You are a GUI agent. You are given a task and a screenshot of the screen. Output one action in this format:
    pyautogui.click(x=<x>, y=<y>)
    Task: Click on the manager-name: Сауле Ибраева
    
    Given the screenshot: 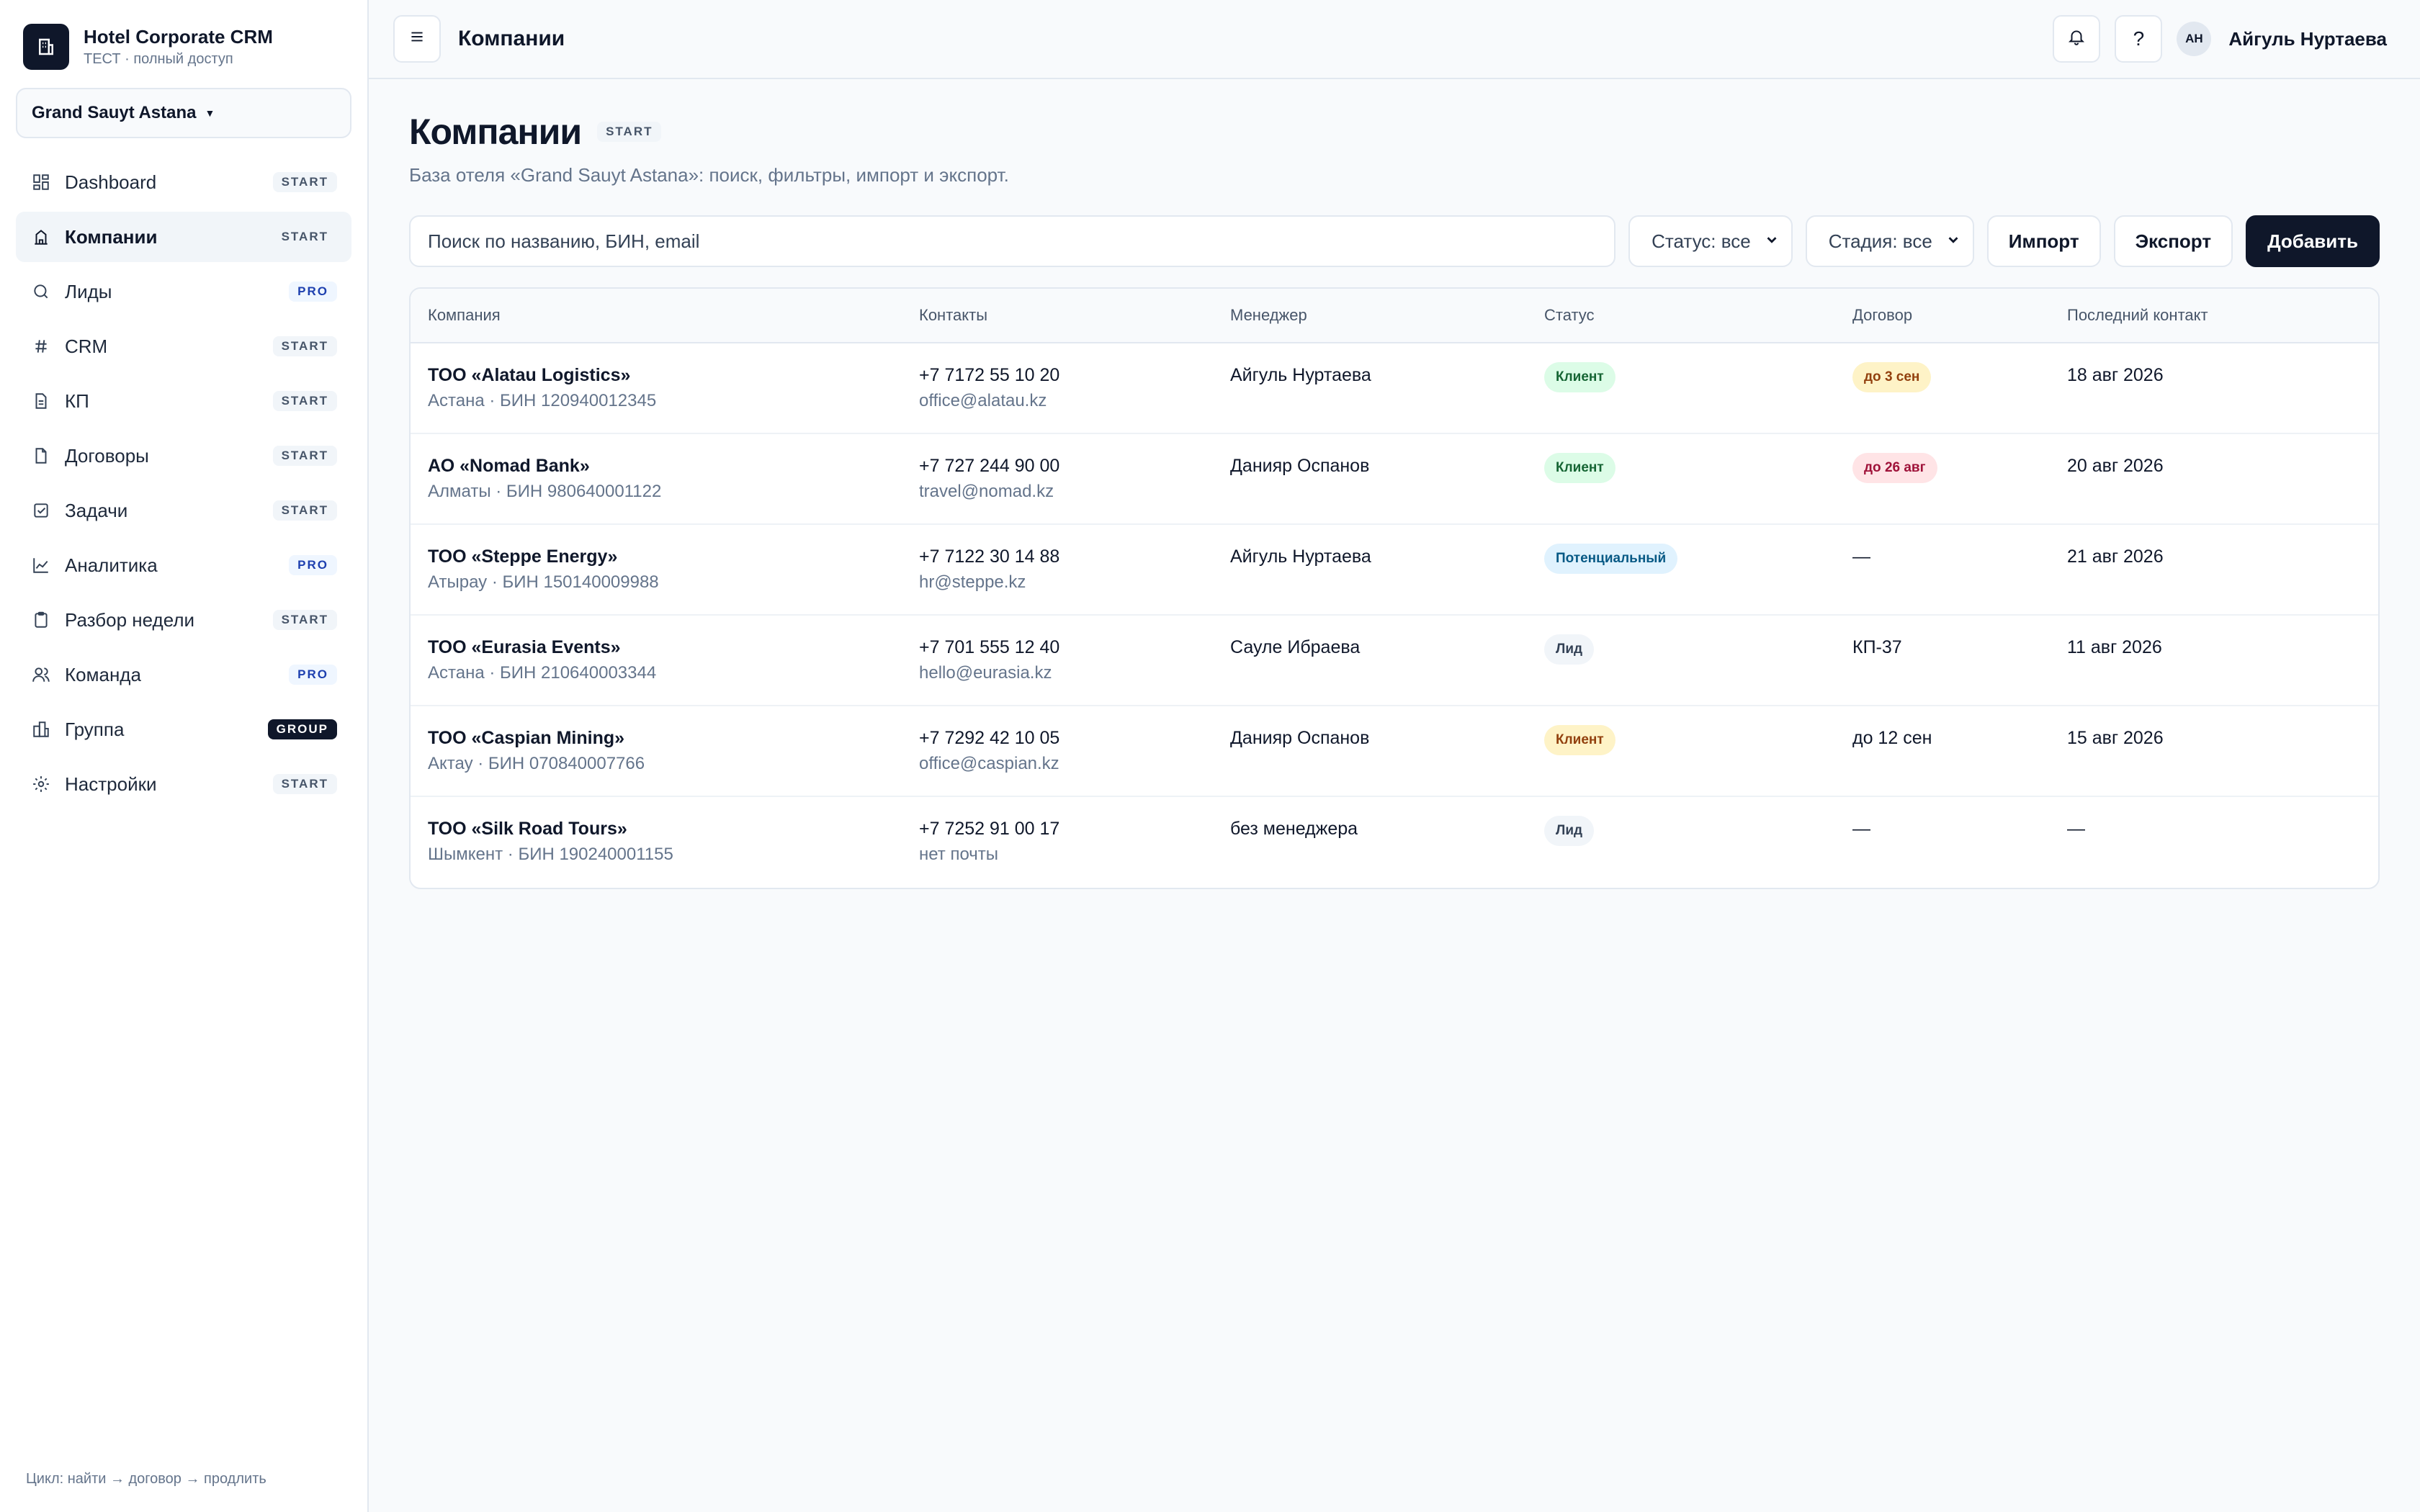 What is the action you would take?
    pyautogui.click(x=1295, y=647)
    